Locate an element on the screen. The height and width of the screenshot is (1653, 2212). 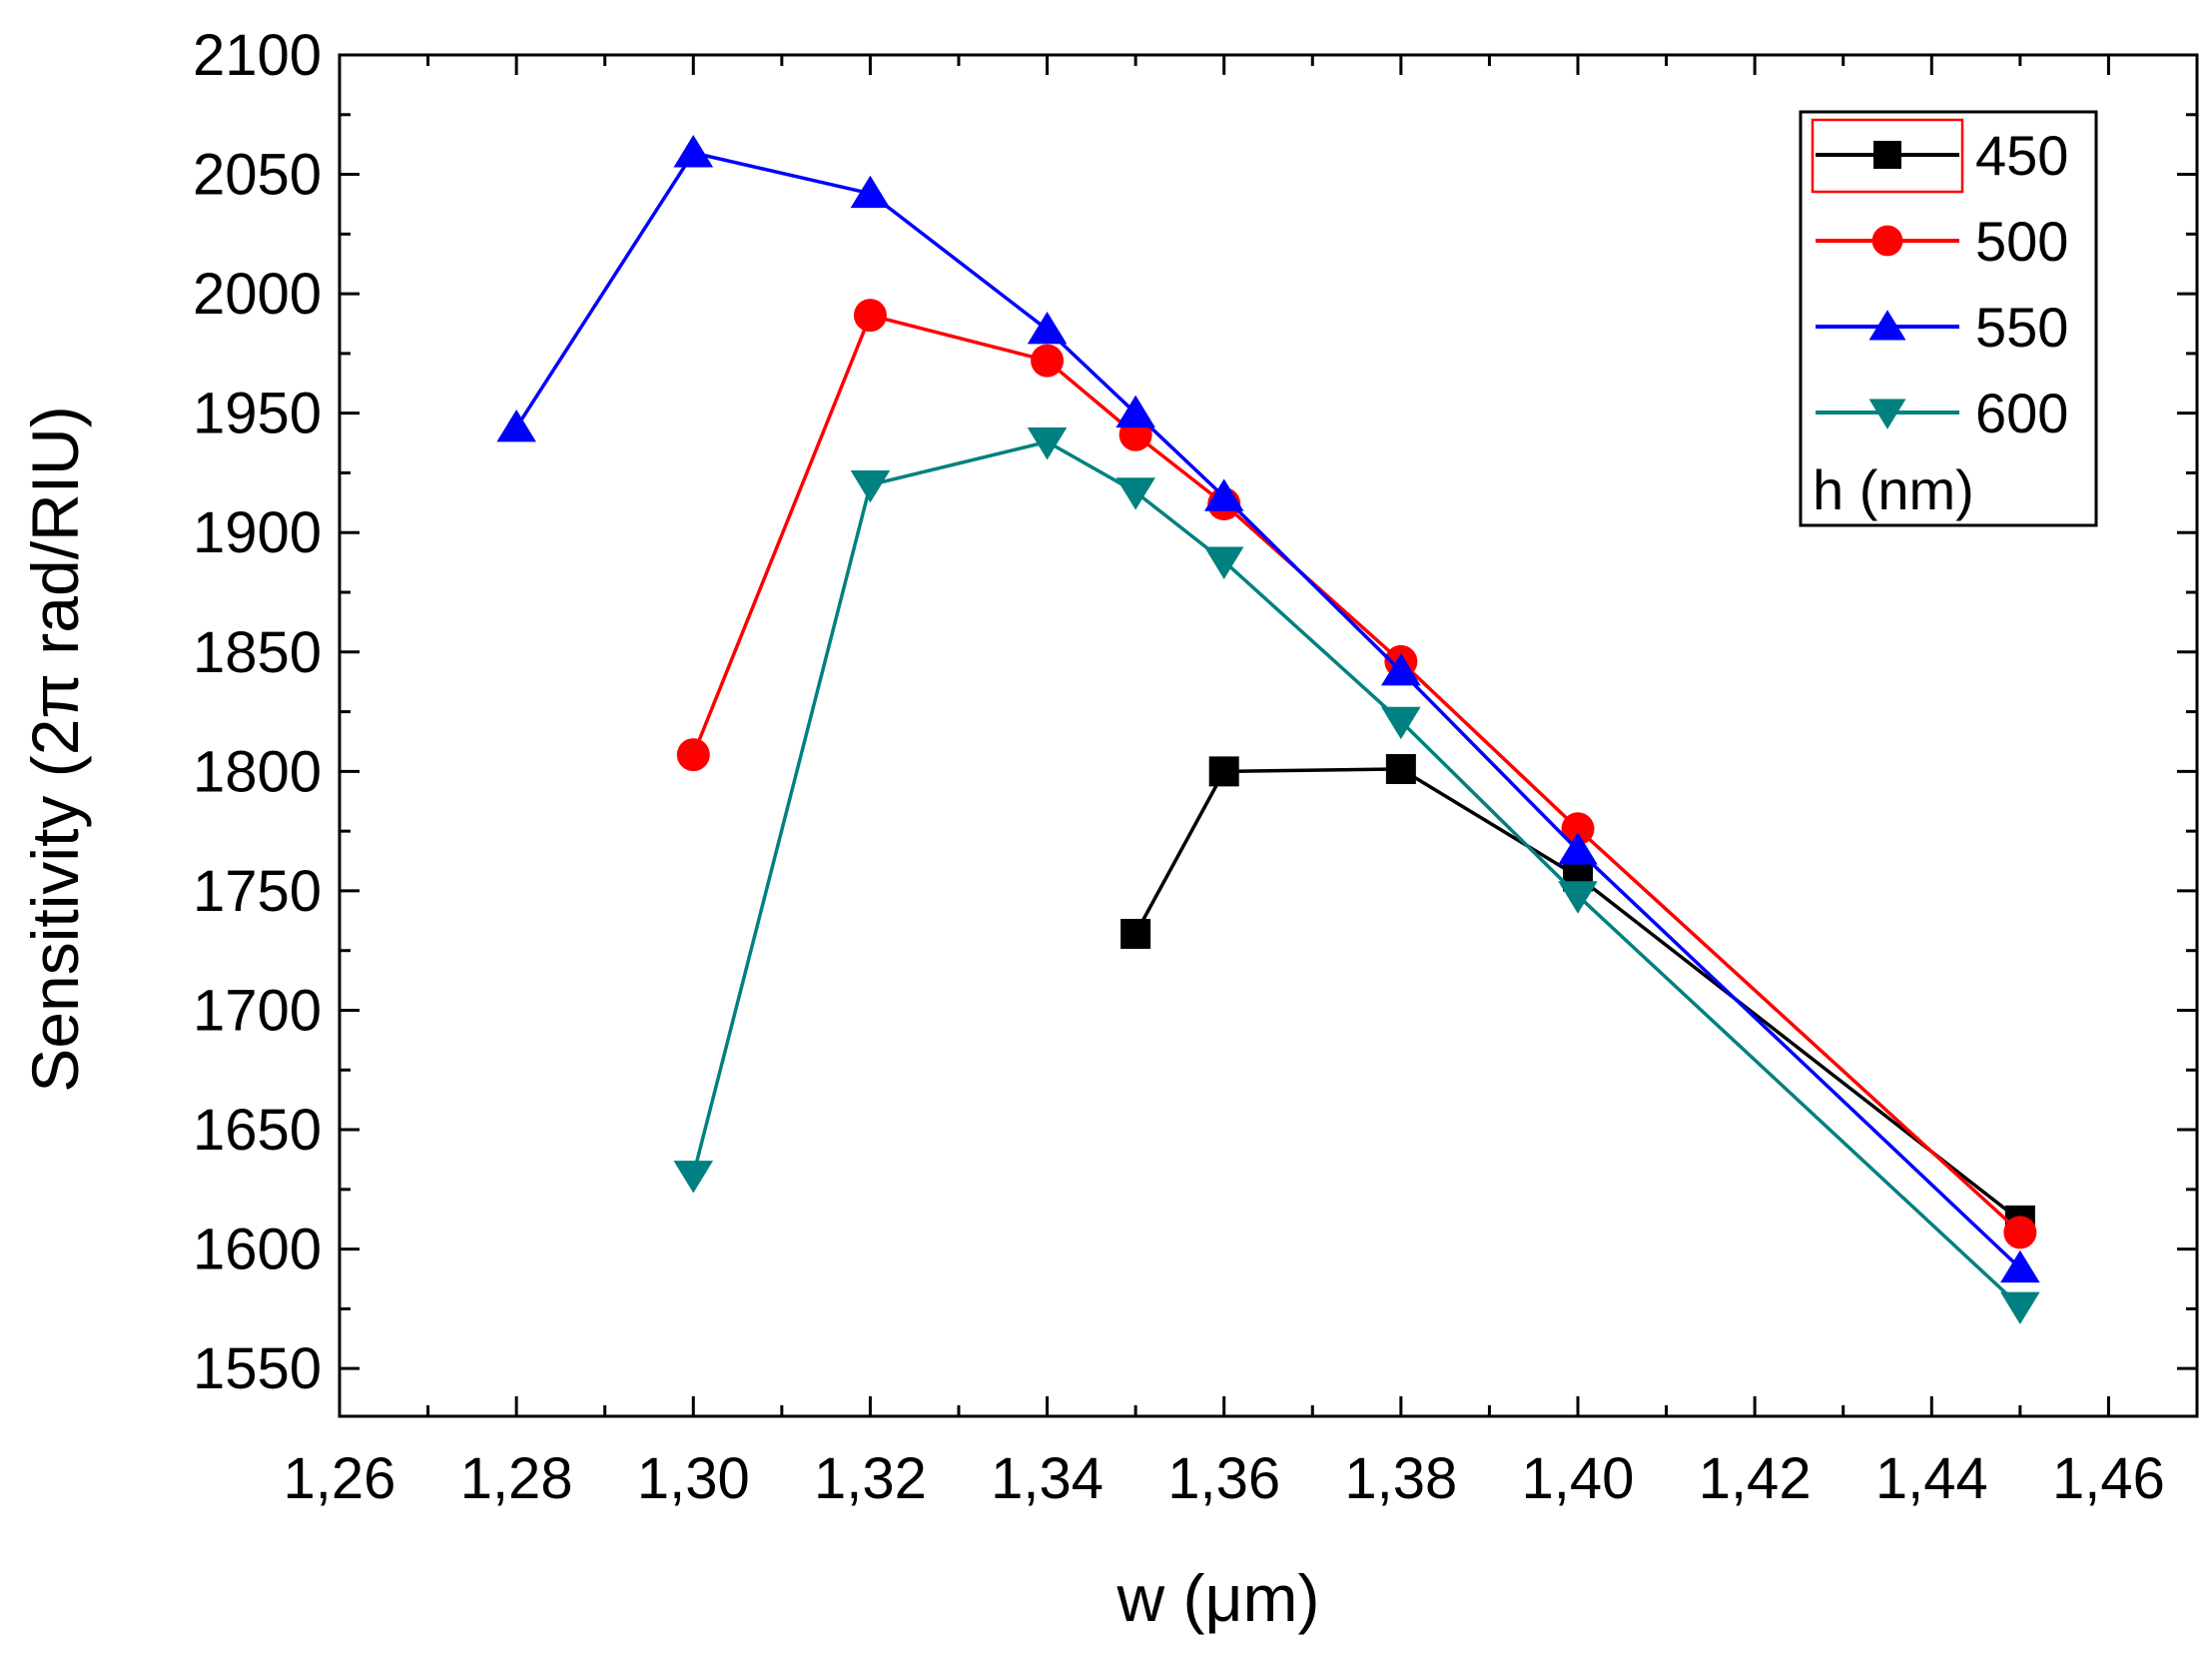
legend-label-600: 600 is located at coordinates (2021, 413).